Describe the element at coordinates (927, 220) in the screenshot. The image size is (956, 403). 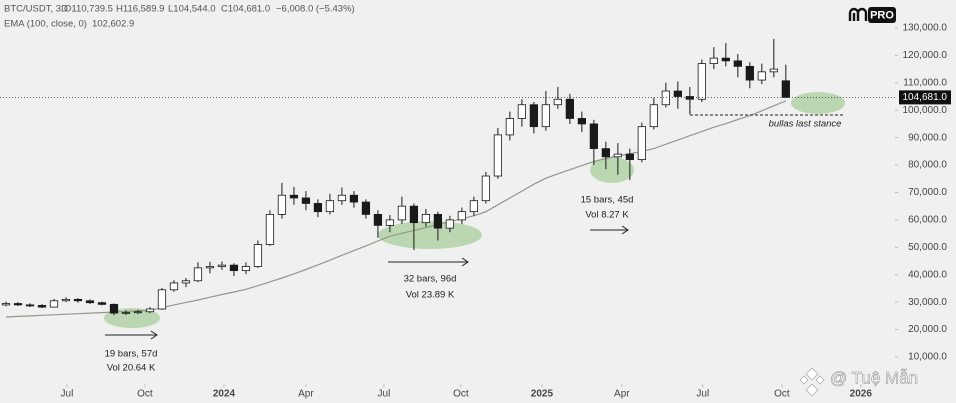
I see `y-tick-label: 60,000.0` at that location.